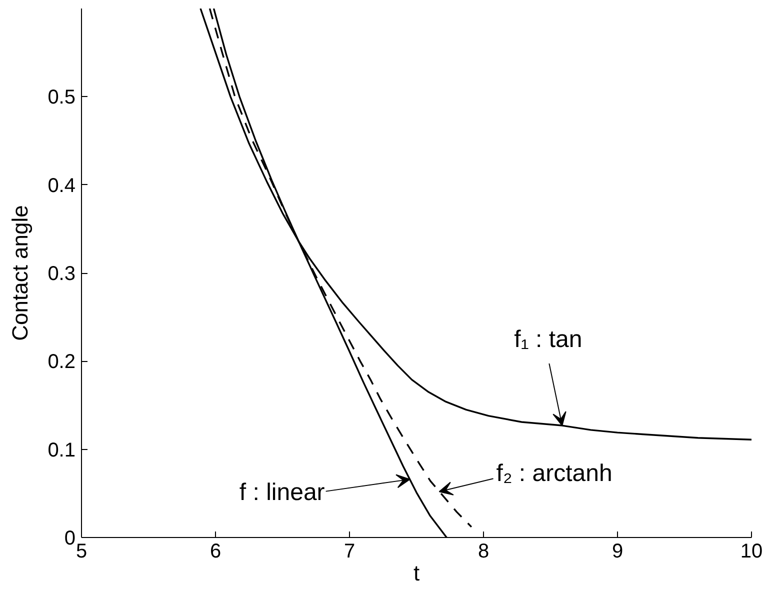  Describe the element at coordinates (62, 362) in the screenshot. I see `y-tick-label: 0.2` at that location.